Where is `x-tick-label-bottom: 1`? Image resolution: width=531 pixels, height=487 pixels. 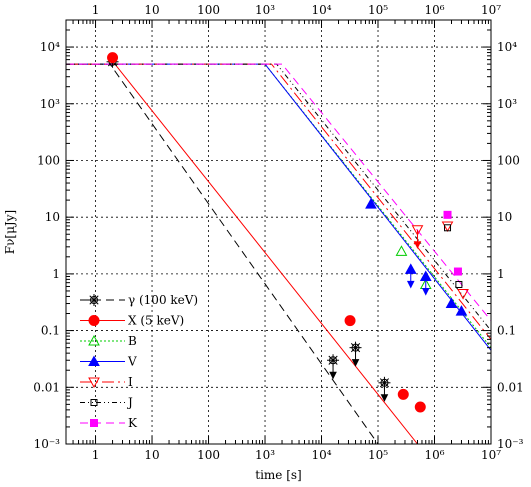
x-tick-label-bottom: 1 is located at coordinates (96, 455).